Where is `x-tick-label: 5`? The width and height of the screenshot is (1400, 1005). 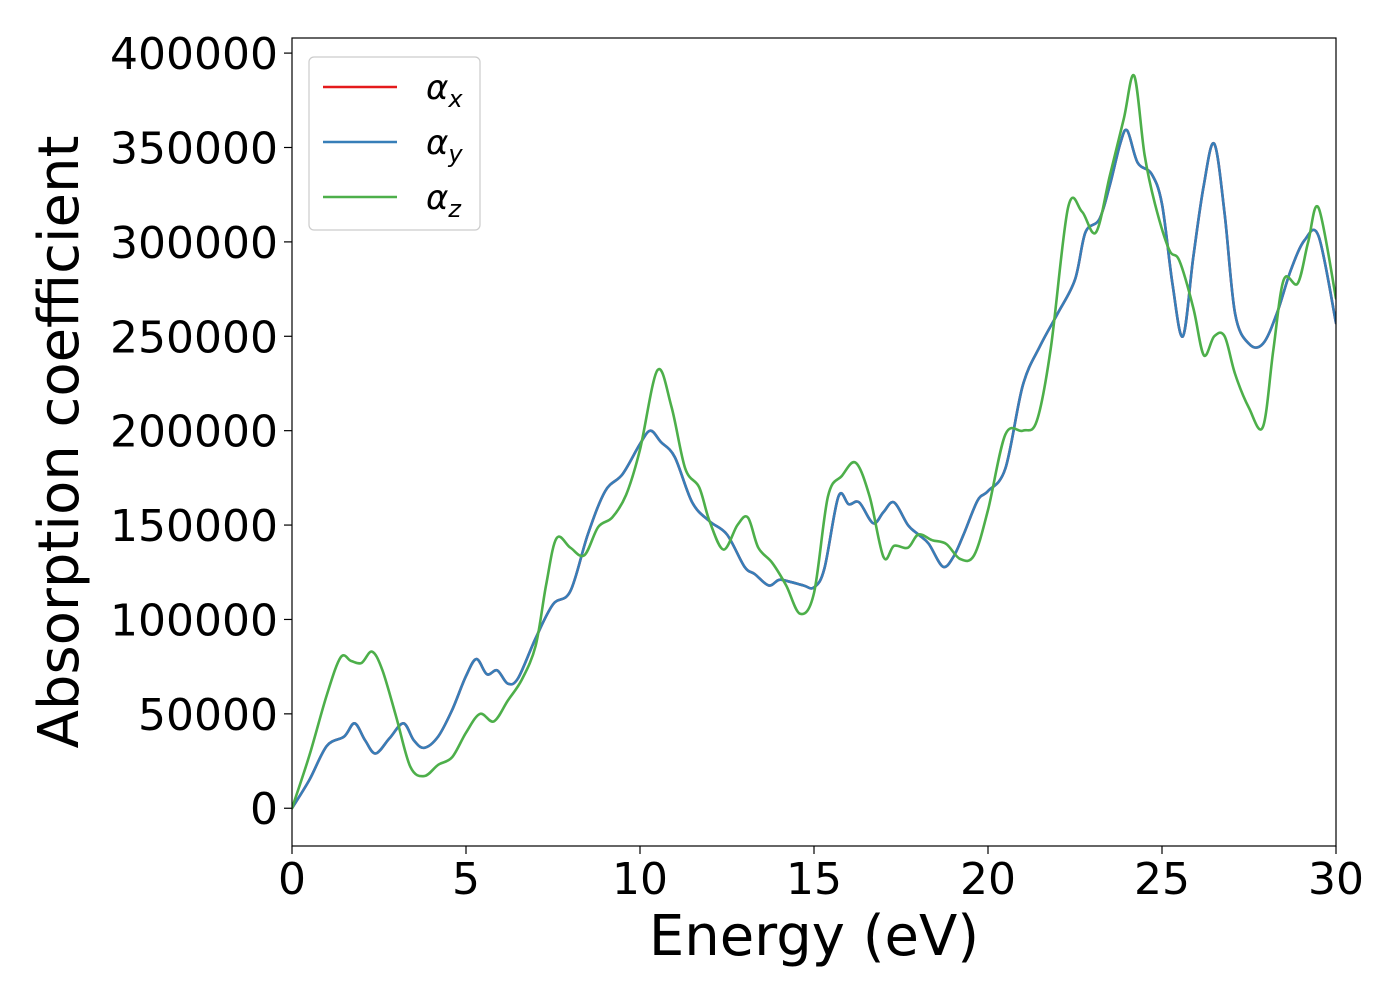
x-tick-label: 5 is located at coordinates (466, 879).